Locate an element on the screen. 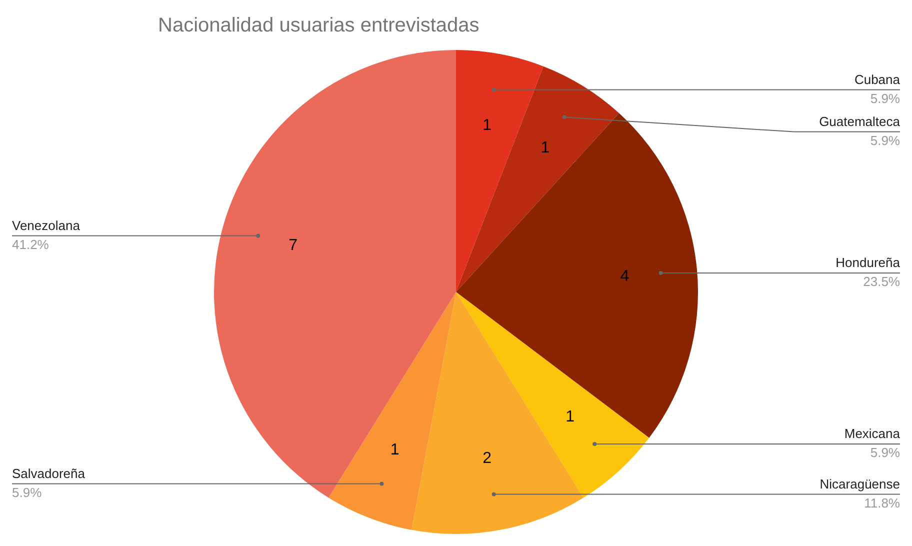 The height and width of the screenshot is (546, 912). text: 11.8% is located at coordinates (882, 502).